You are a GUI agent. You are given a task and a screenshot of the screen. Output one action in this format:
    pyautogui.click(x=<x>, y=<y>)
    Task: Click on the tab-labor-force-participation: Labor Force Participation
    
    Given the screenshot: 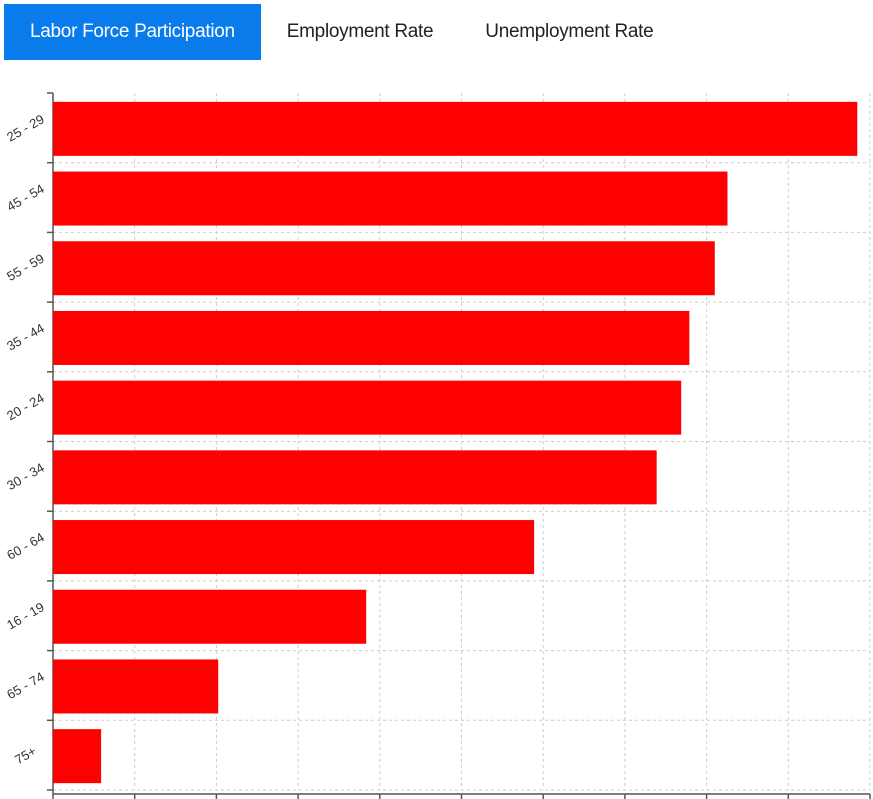 What is the action you would take?
    pyautogui.click(x=132, y=32)
    